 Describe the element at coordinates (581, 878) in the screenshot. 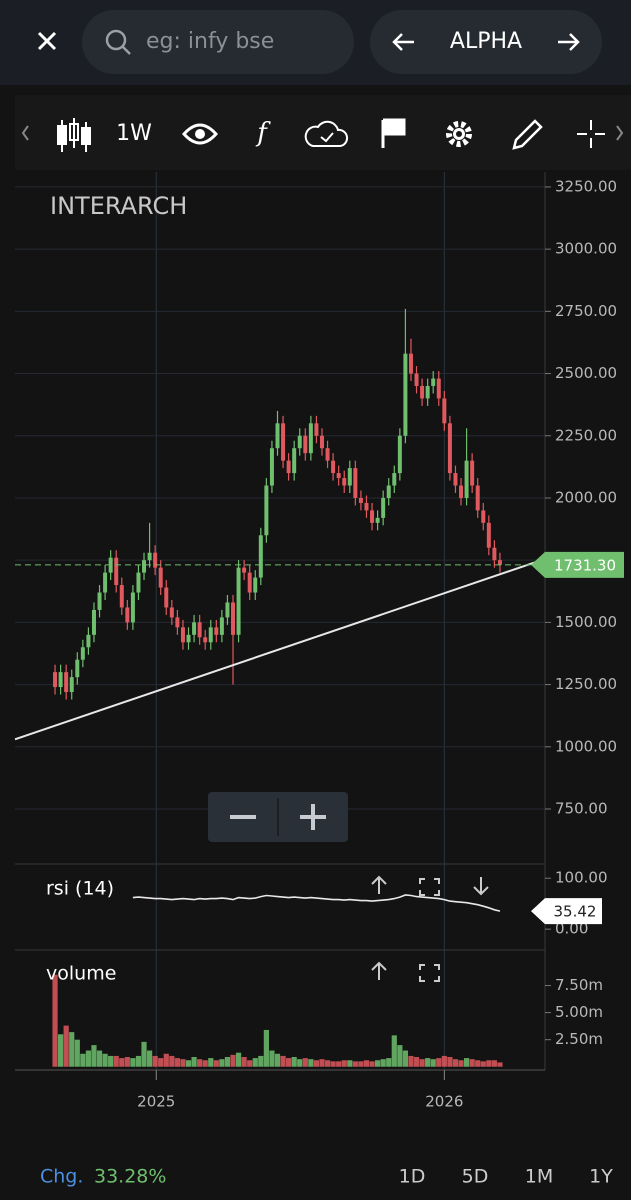

I see `y-tick-label: 100.00` at that location.